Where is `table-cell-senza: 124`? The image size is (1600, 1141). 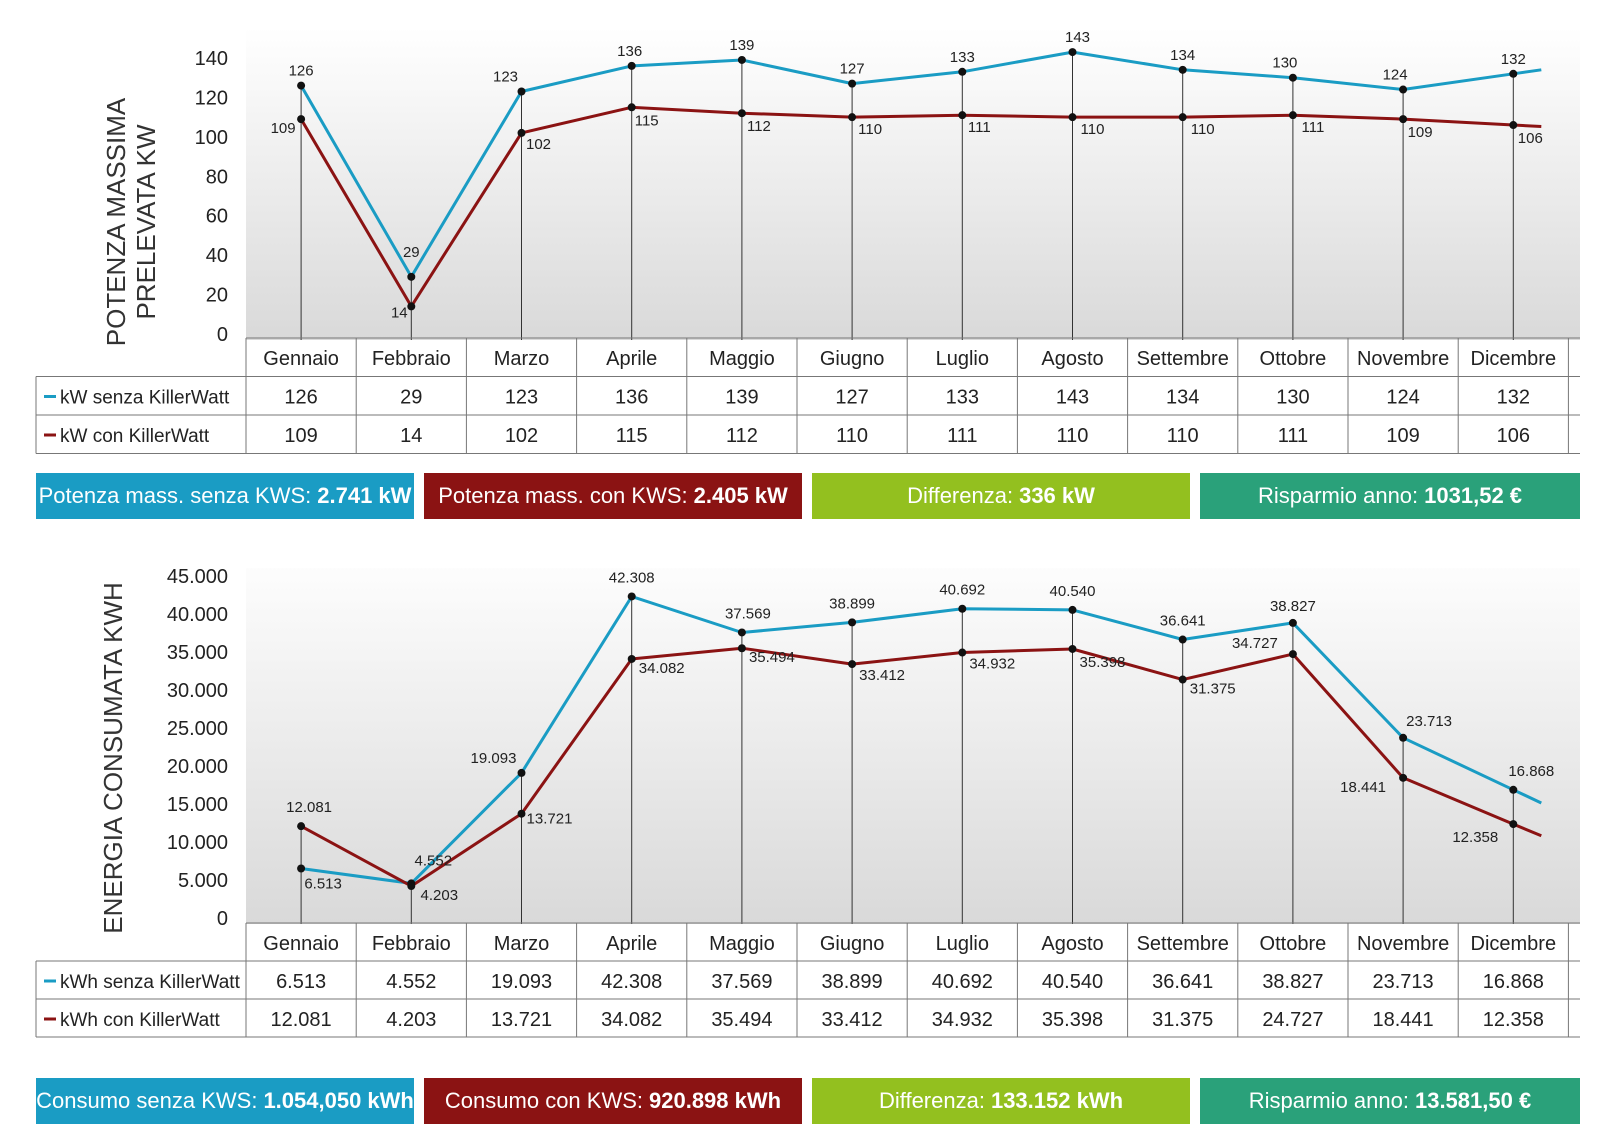
table-cell-senza: 124 is located at coordinates (1402, 398).